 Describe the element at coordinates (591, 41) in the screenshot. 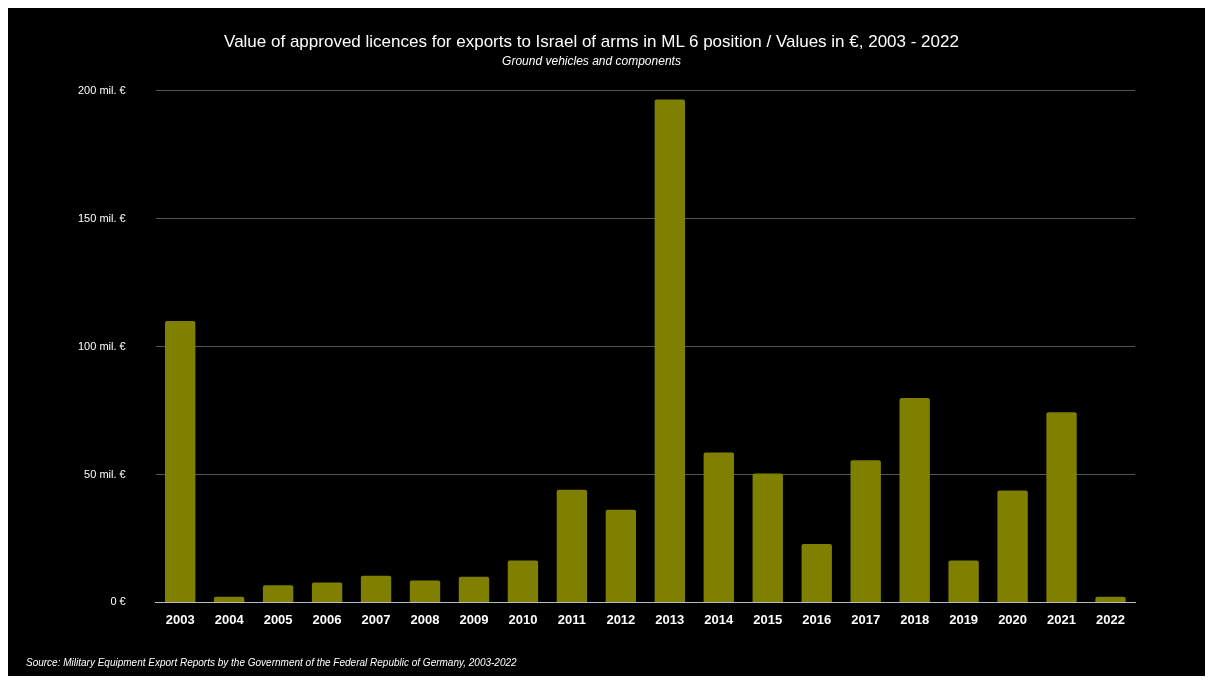

I see `chart-title: Value of approved licences for exports to Israel of arms in ML 6 position / Values in €, 2003 - 2022` at that location.